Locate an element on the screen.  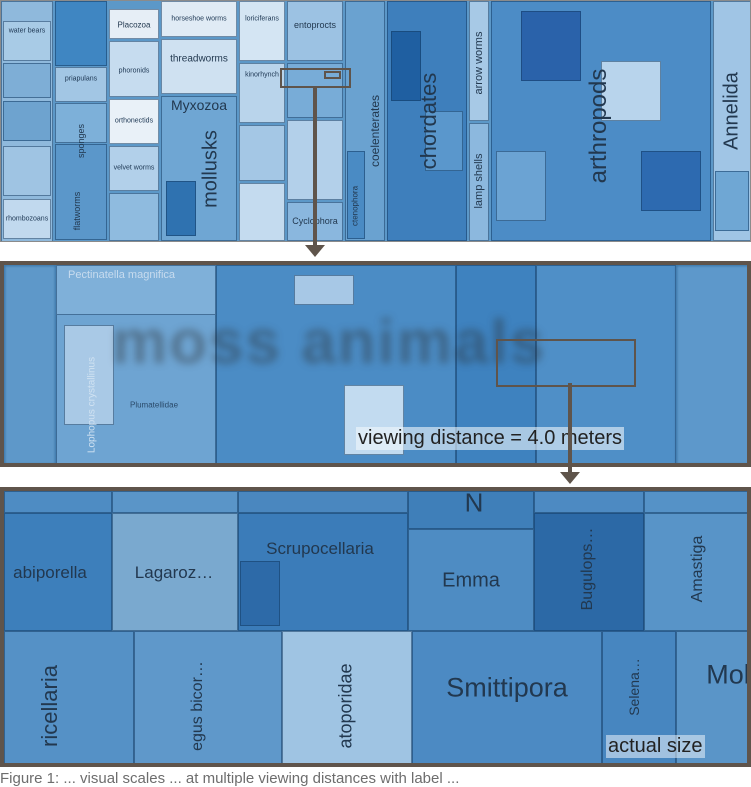
label-ricellaria: ricellaria is located at coordinates (49, 706).